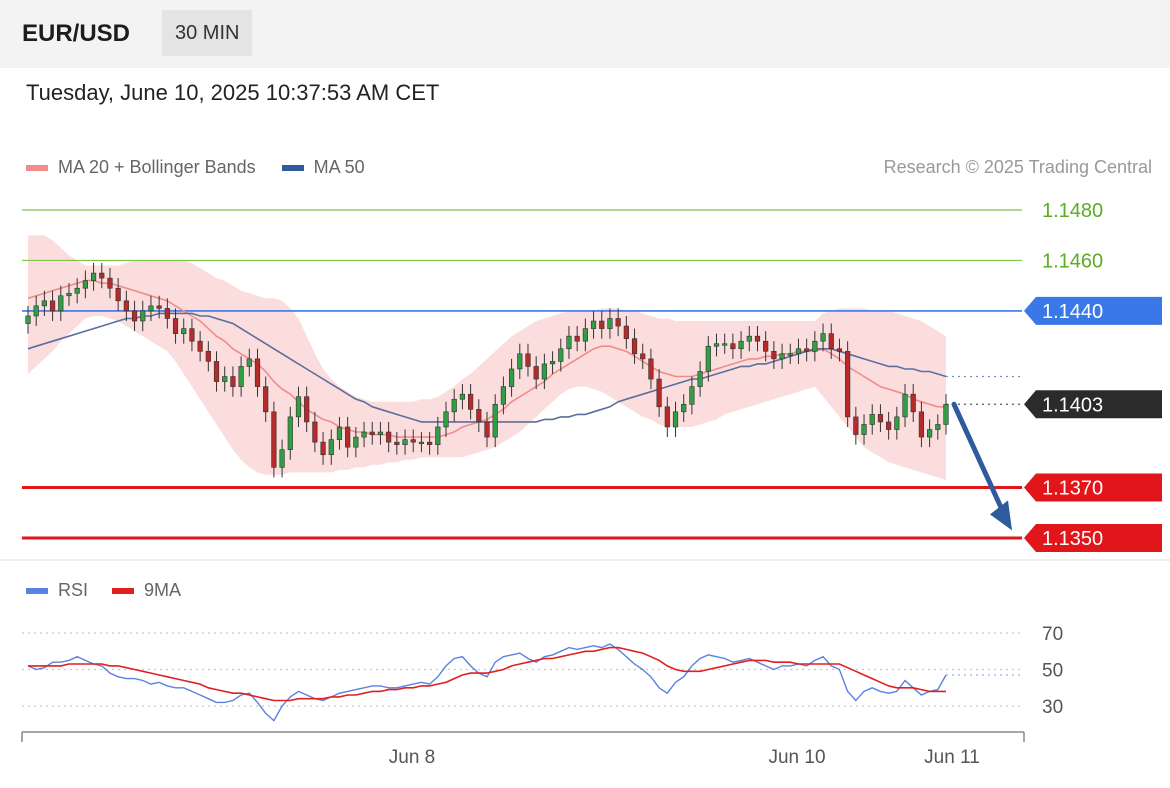 This screenshot has width=1170, height=788. Describe the element at coordinates (103, 590) in the screenshot. I see `legend-rsi: RSI 9MA` at that location.